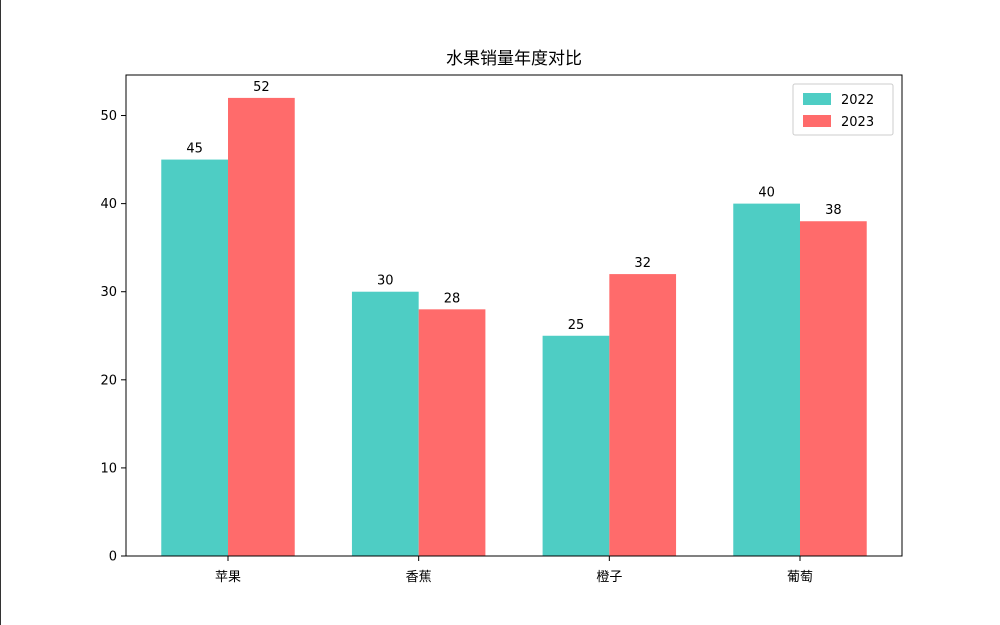 The height and width of the screenshot is (625, 1000). I want to click on legend-label: 2022, so click(857, 100).